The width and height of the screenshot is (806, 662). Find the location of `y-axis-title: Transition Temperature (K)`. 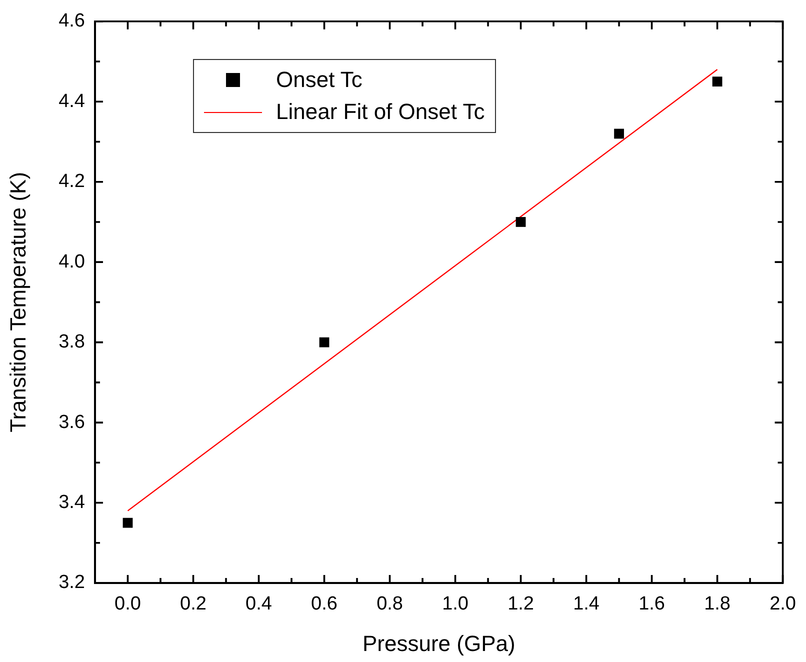

y-axis-title: Transition Temperature (K) is located at coordinates (17, 302).